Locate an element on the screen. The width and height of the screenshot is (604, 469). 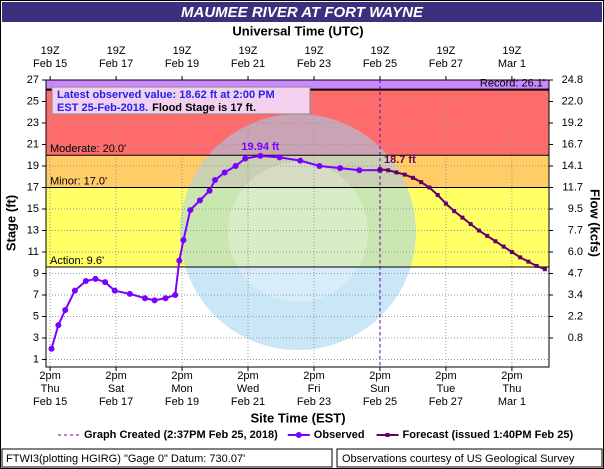
info-text: Flood Stage is 17 ft. is located at coordinates (204, 108).